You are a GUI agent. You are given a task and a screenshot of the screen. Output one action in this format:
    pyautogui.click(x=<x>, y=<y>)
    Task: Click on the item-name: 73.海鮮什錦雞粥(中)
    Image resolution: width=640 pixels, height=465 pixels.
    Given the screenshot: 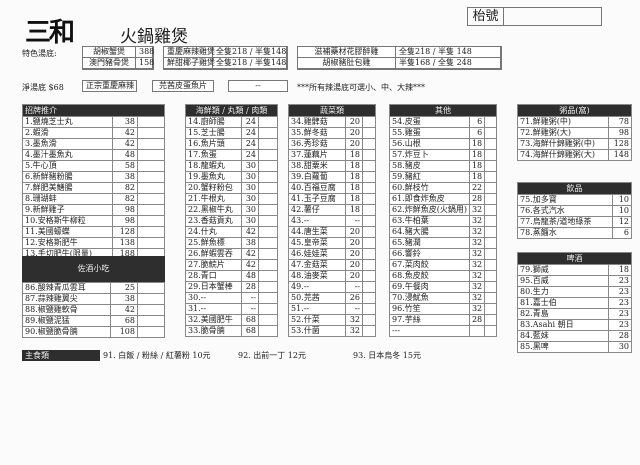 What is the action you would take?
    pyautogui.click(x=563, y=144)
    